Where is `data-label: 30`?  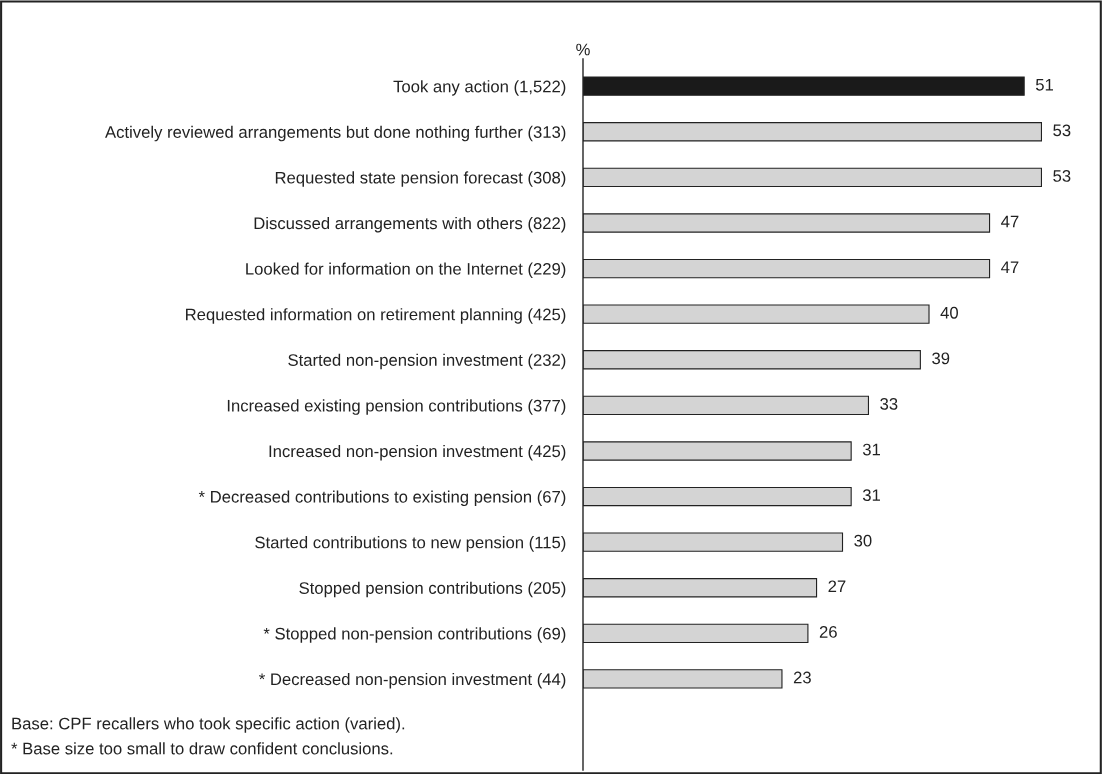
data-label: 30 is located at coordinates (863, 540).